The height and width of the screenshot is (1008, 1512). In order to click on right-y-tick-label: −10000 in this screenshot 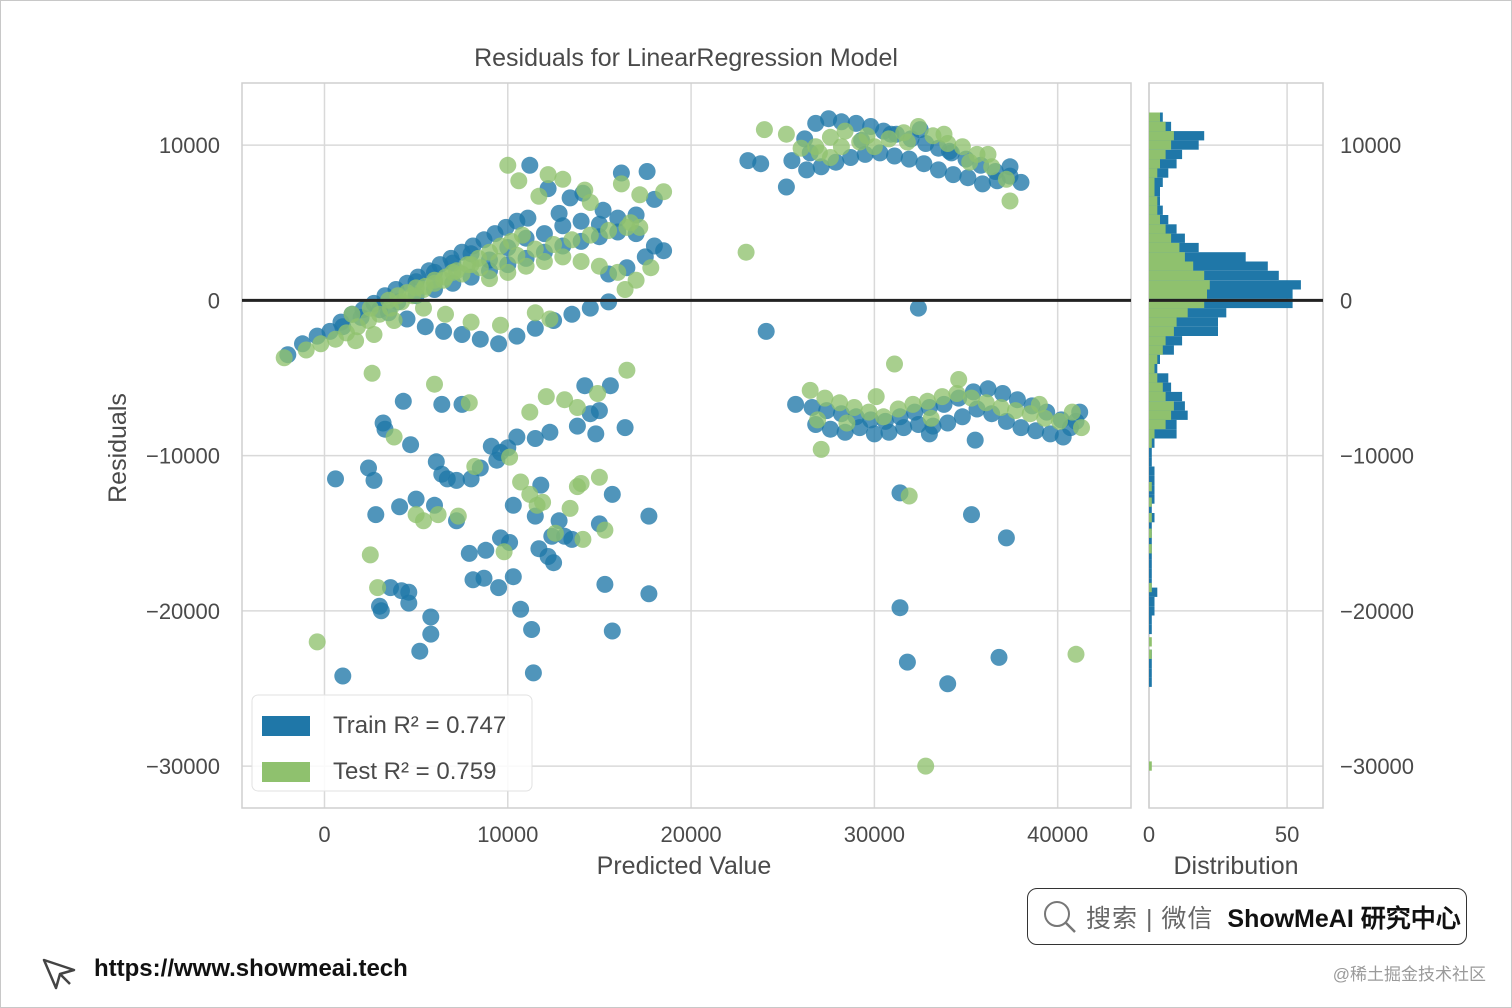, I will do `click(1377, 456)`.